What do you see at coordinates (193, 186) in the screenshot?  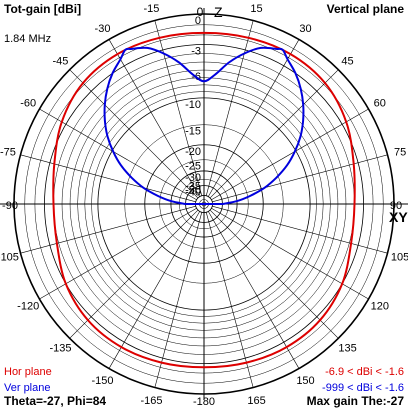 I see `radial-tick-label: -35` at bounding box center [193, 186].